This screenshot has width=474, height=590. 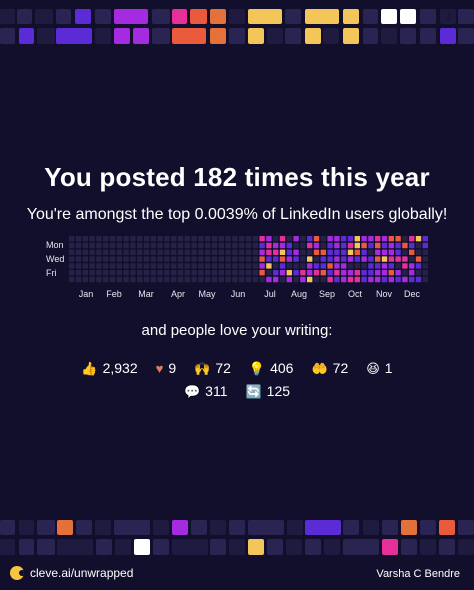 What do you see at coordinates (238, 294) in the screenshot?
I see `month-label-jun: Jun` at bounding box center [238, 294].